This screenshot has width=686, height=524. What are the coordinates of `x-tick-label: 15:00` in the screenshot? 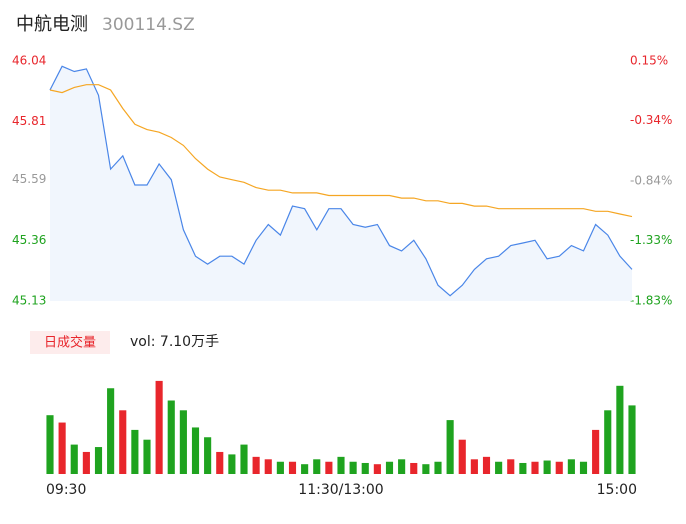 It's located at (617, 490).